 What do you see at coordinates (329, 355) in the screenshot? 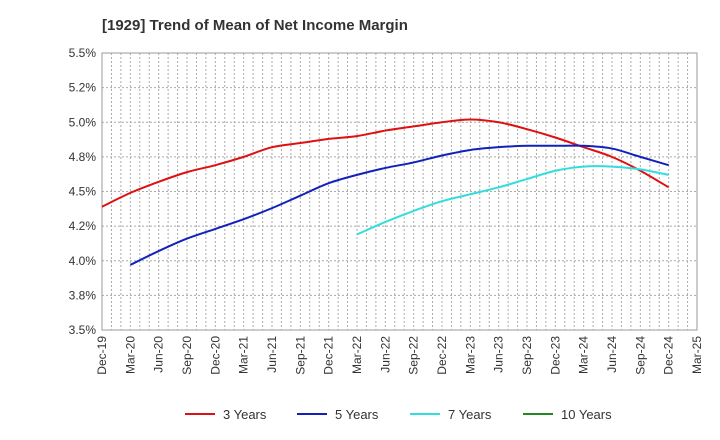
I see `x-tick-label: Dec-21` at bounding box center [329, 355].